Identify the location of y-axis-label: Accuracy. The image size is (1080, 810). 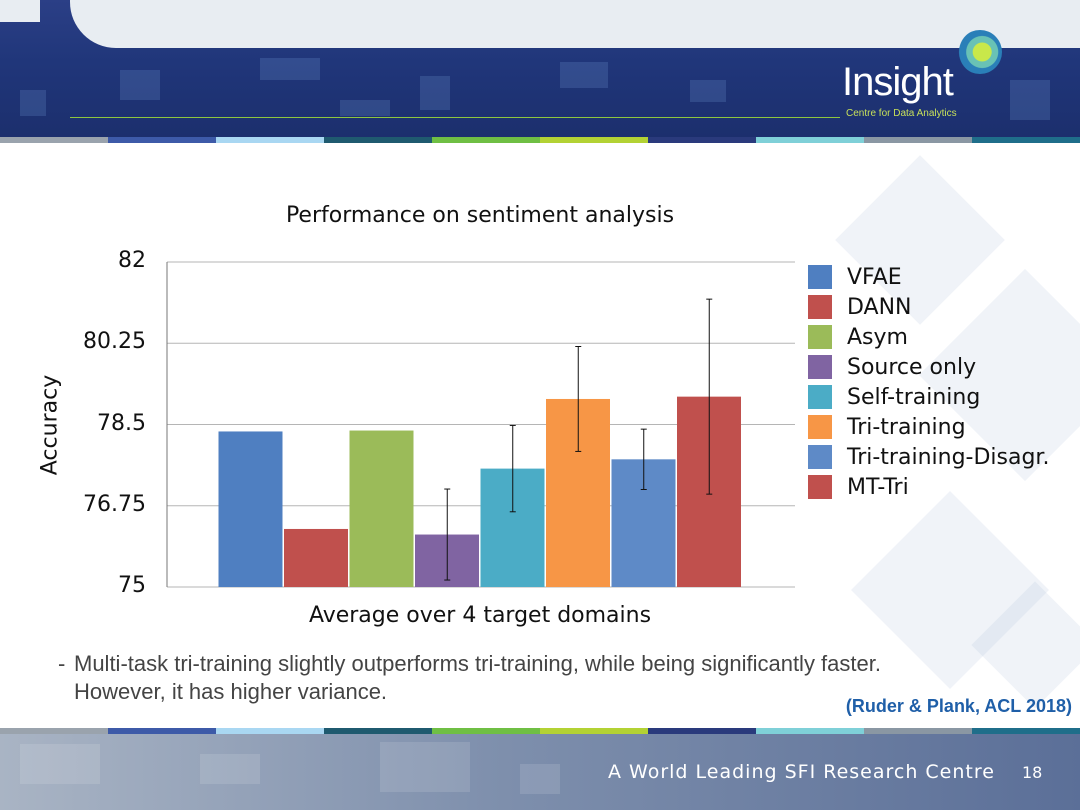
(50, 425).